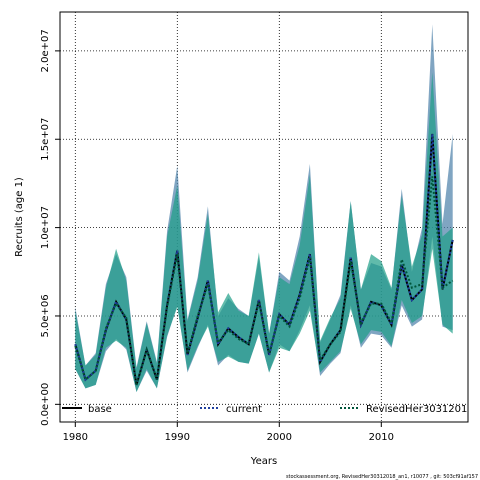 Image resolution: width=480 pixels, height=480 pixels. Describe the element at coordinates (45, 404) in the screenshot. I see `y-tick-label: 0.0e+00` at that location.